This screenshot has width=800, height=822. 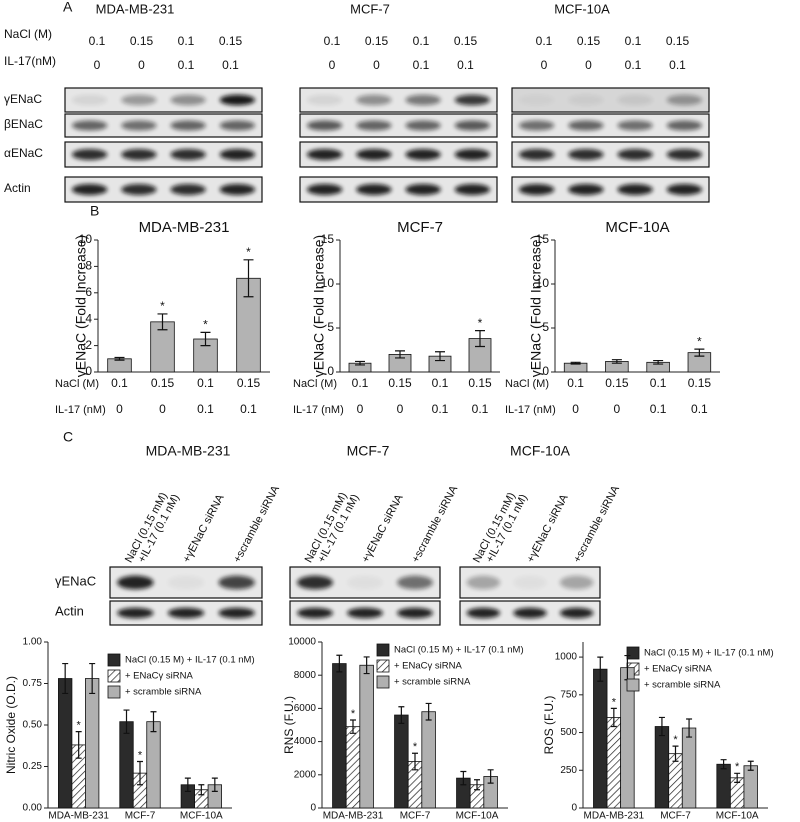 I want to click on group-title: MCF-10A, so click(x=540, y=451).